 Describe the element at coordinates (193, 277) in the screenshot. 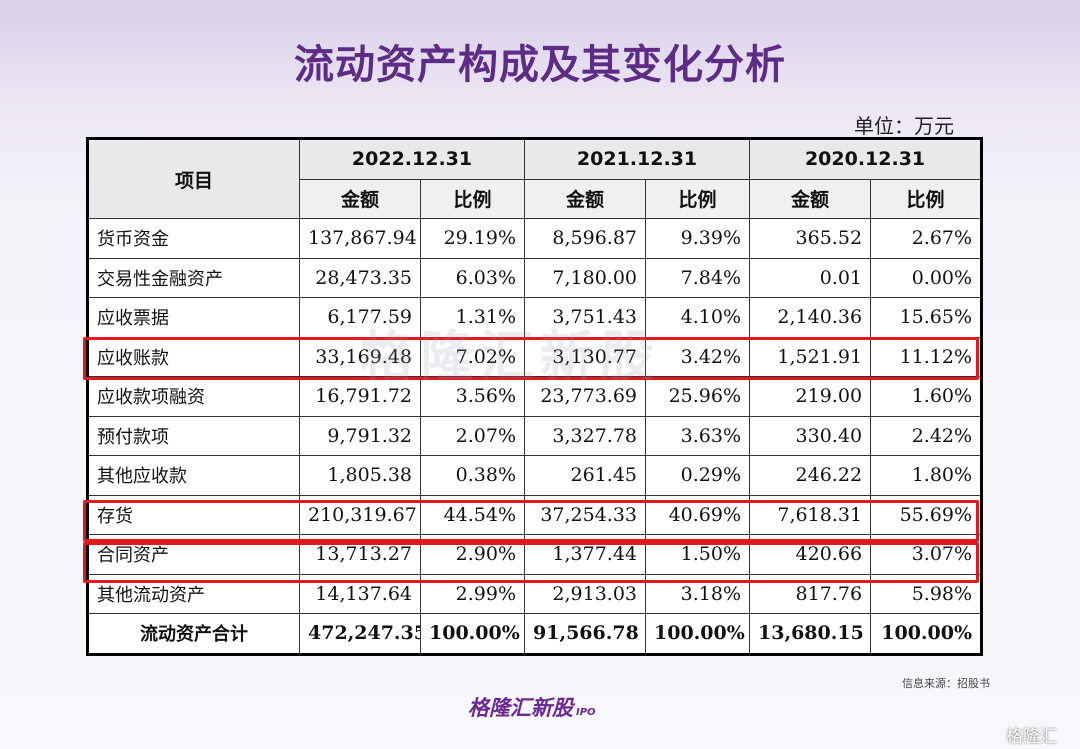

I see `row-label: 交易性金融资产` at that location.